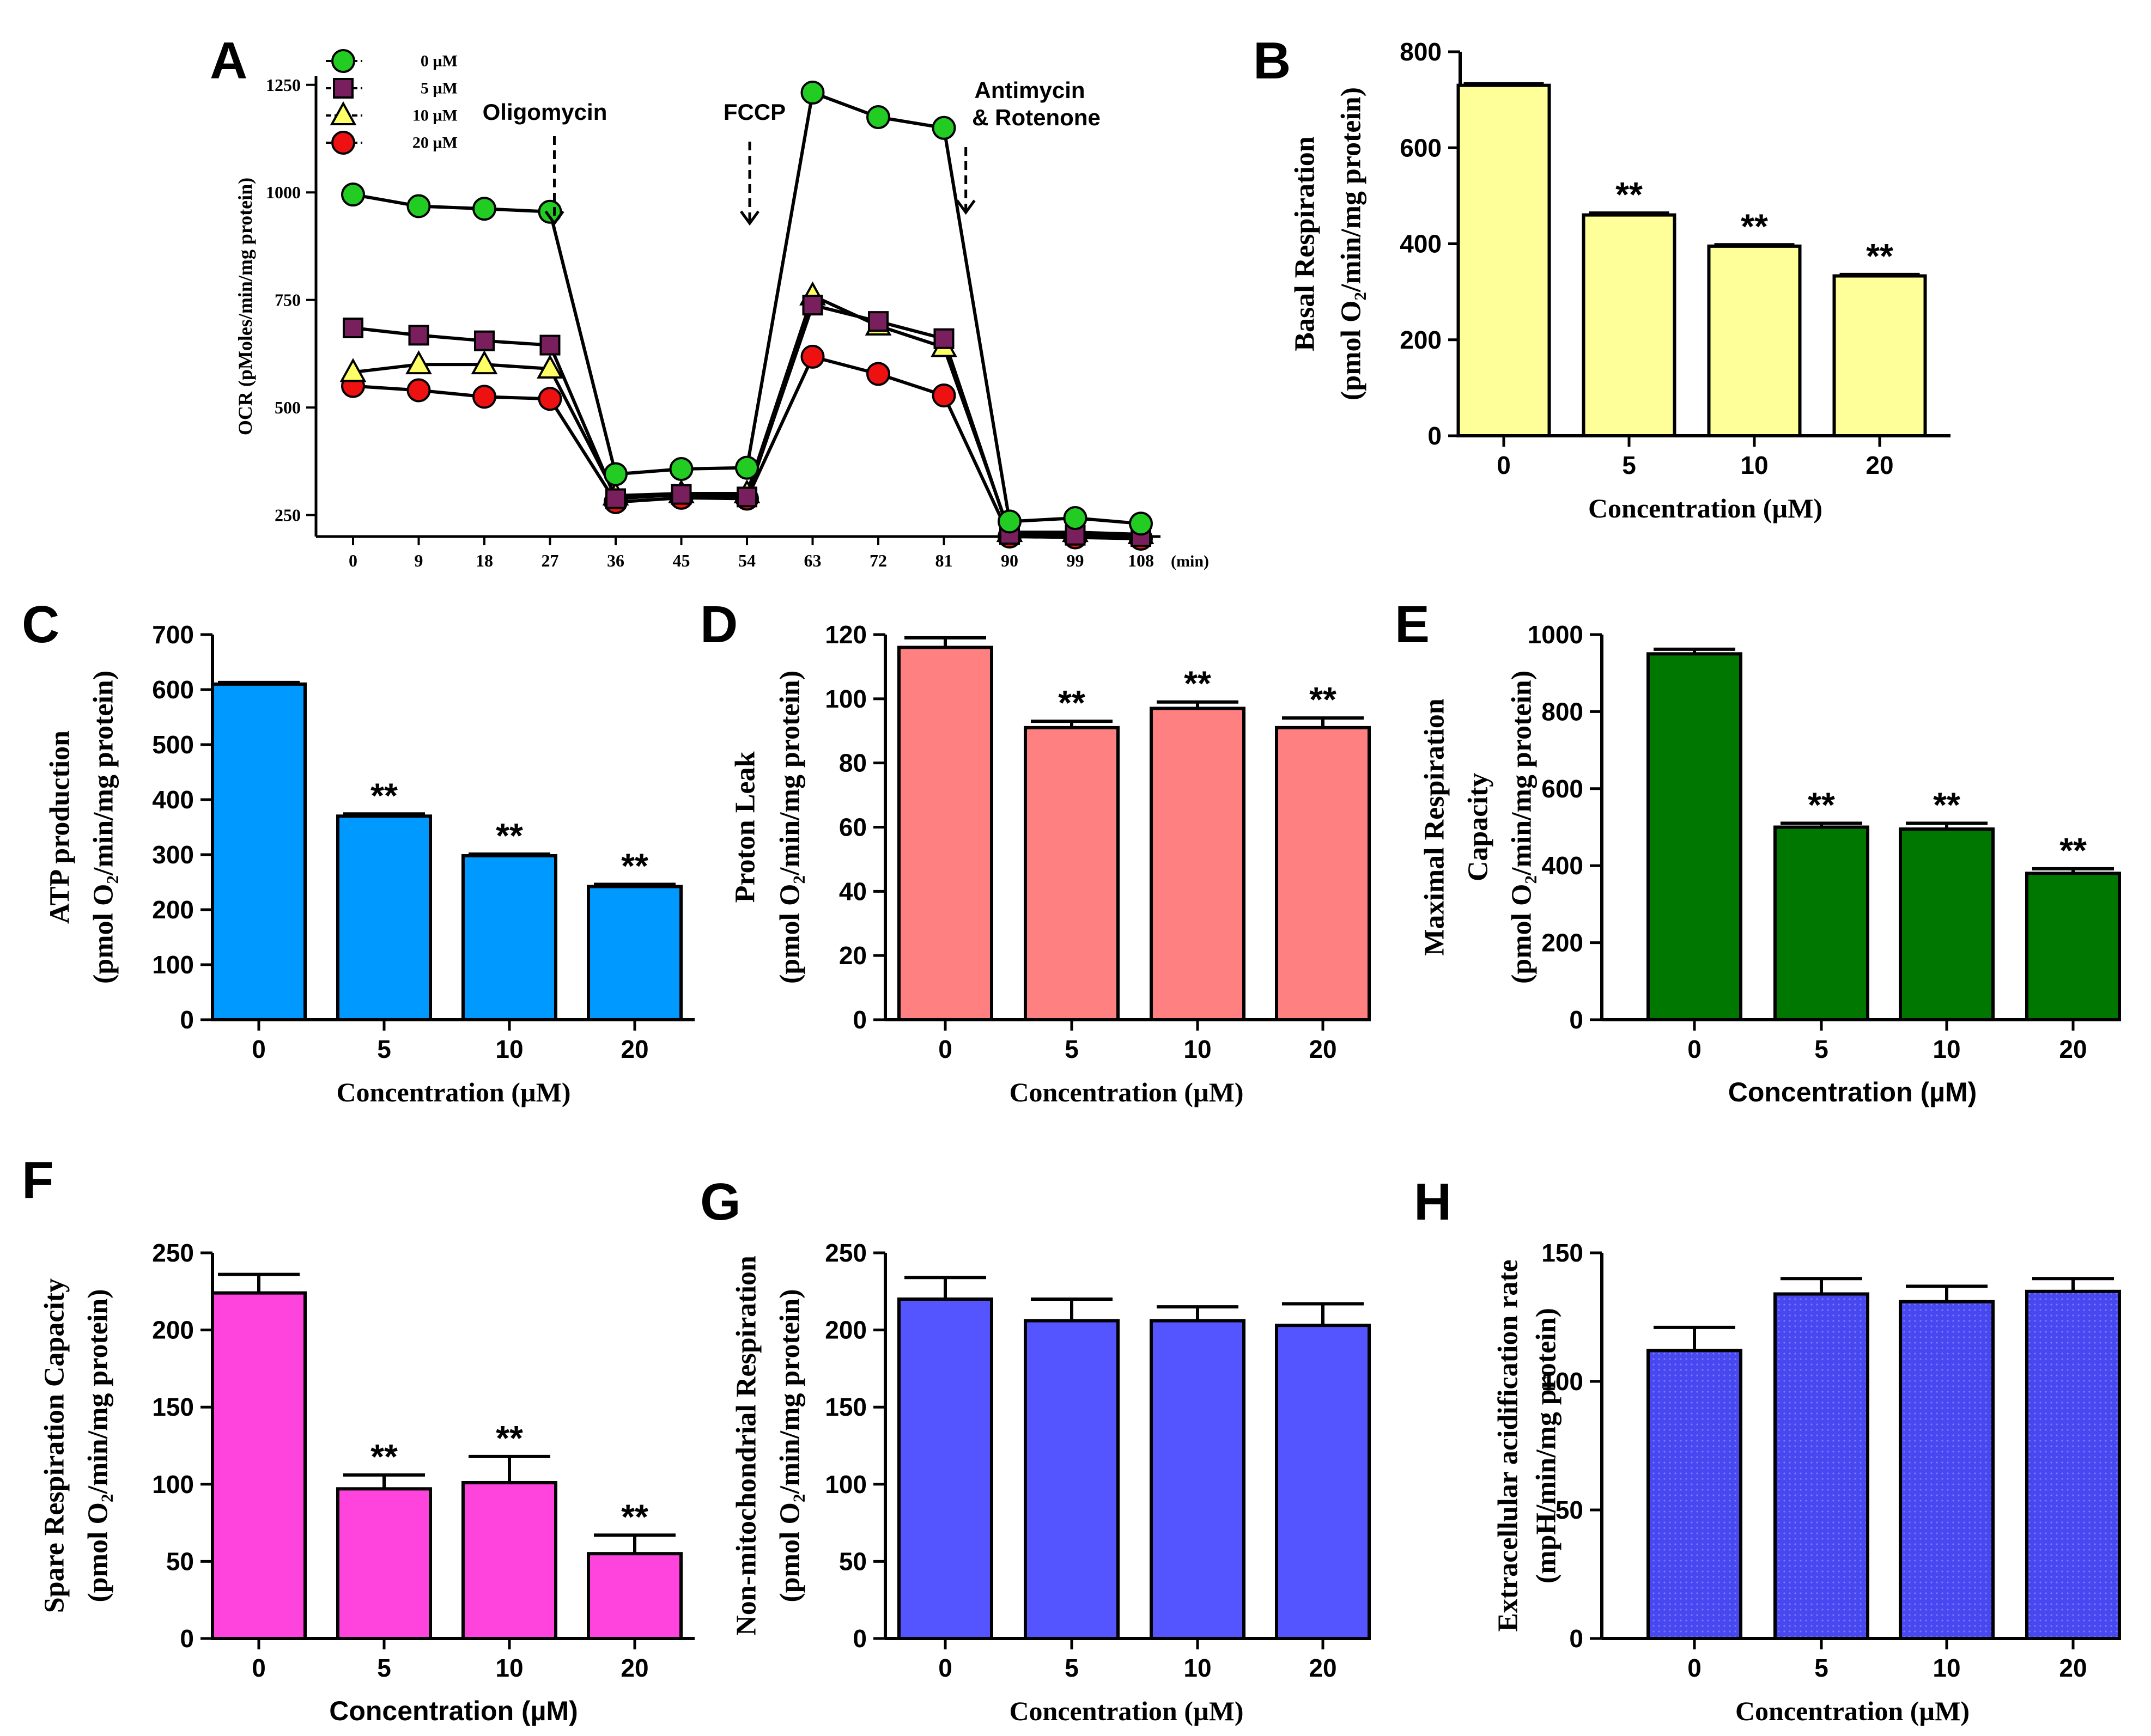 Image resolution: width=2151 pixels, height=1736 pixels. Describe the element at coordinates (1272, 61) in the screenshot. I see `panel-label-B: B` at that location.